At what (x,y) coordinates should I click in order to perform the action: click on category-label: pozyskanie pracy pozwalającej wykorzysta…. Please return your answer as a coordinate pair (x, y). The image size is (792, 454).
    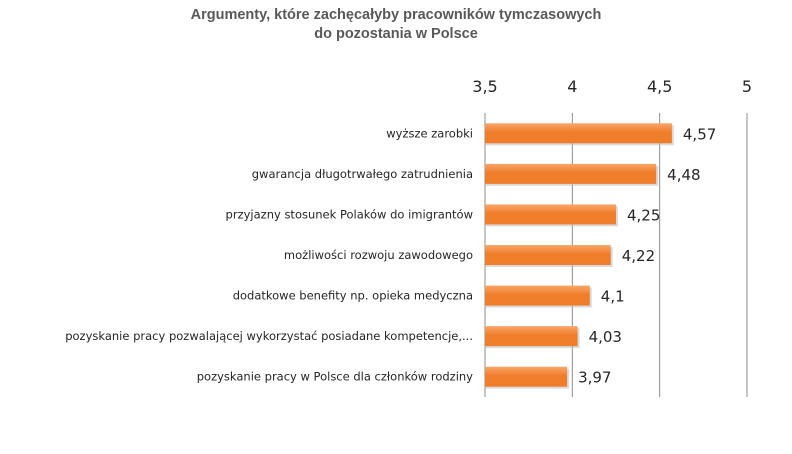
    Looking at the image, I should click on (269, 336).